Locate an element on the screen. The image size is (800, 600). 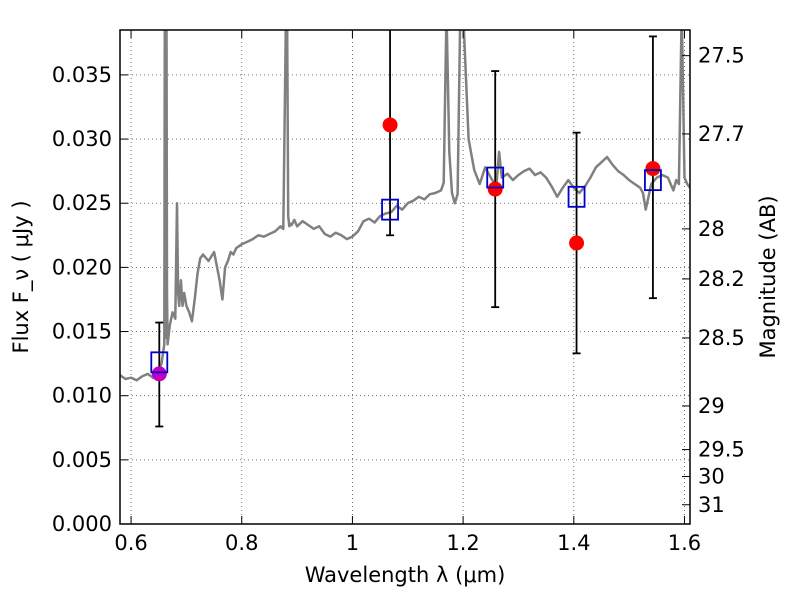
right-tick-label: 28.2 is located at coordinates (721, 279).